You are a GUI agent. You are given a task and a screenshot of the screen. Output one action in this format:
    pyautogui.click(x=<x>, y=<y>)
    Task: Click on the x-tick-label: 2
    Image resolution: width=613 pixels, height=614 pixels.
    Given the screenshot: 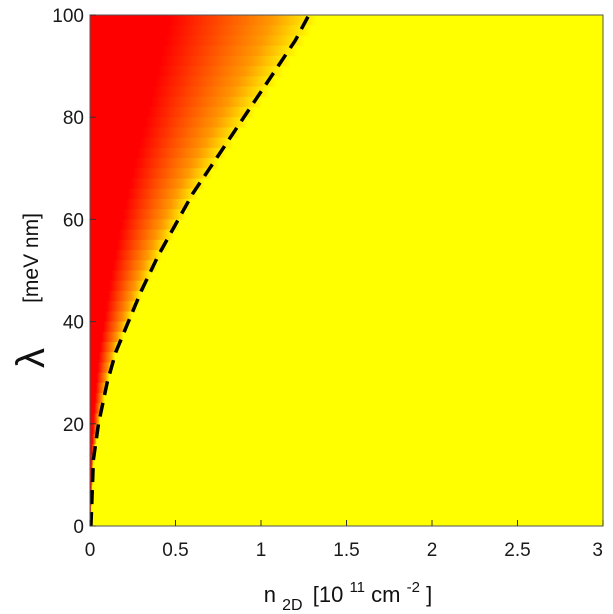 What is the action you would take?
    pyautogui.click(x=432, y=550)
    